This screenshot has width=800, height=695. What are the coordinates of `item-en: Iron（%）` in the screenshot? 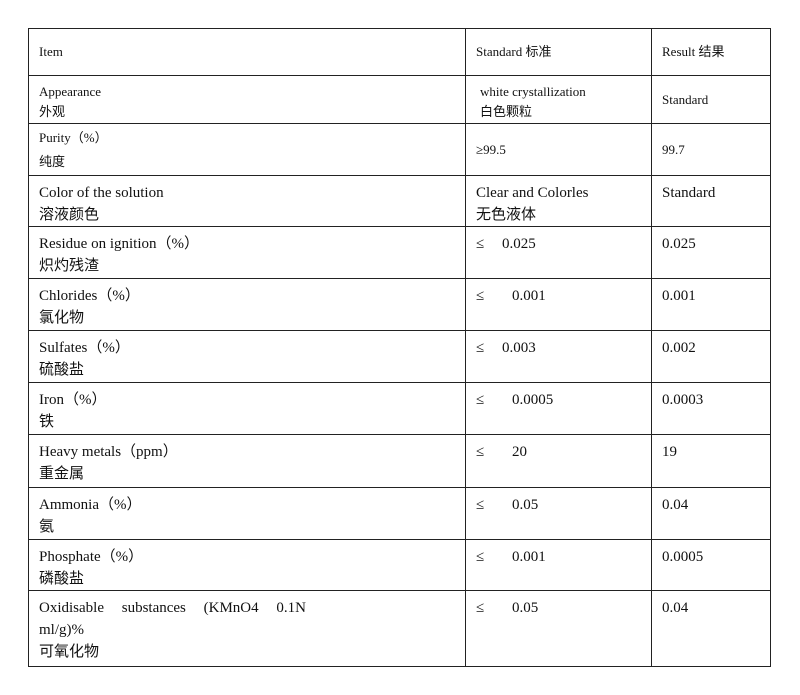 It's located at (73, 400).